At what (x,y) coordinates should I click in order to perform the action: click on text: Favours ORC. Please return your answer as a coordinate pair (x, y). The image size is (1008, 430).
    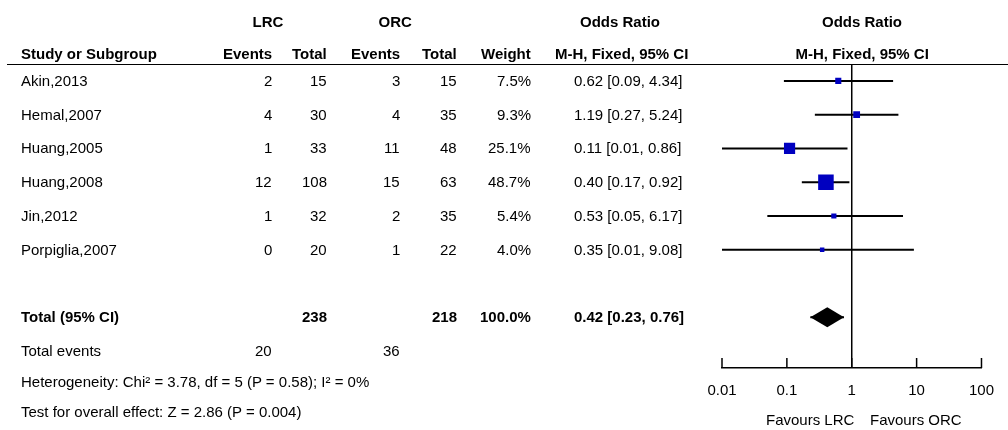
    Looking at the image, I should click on (916, 420).